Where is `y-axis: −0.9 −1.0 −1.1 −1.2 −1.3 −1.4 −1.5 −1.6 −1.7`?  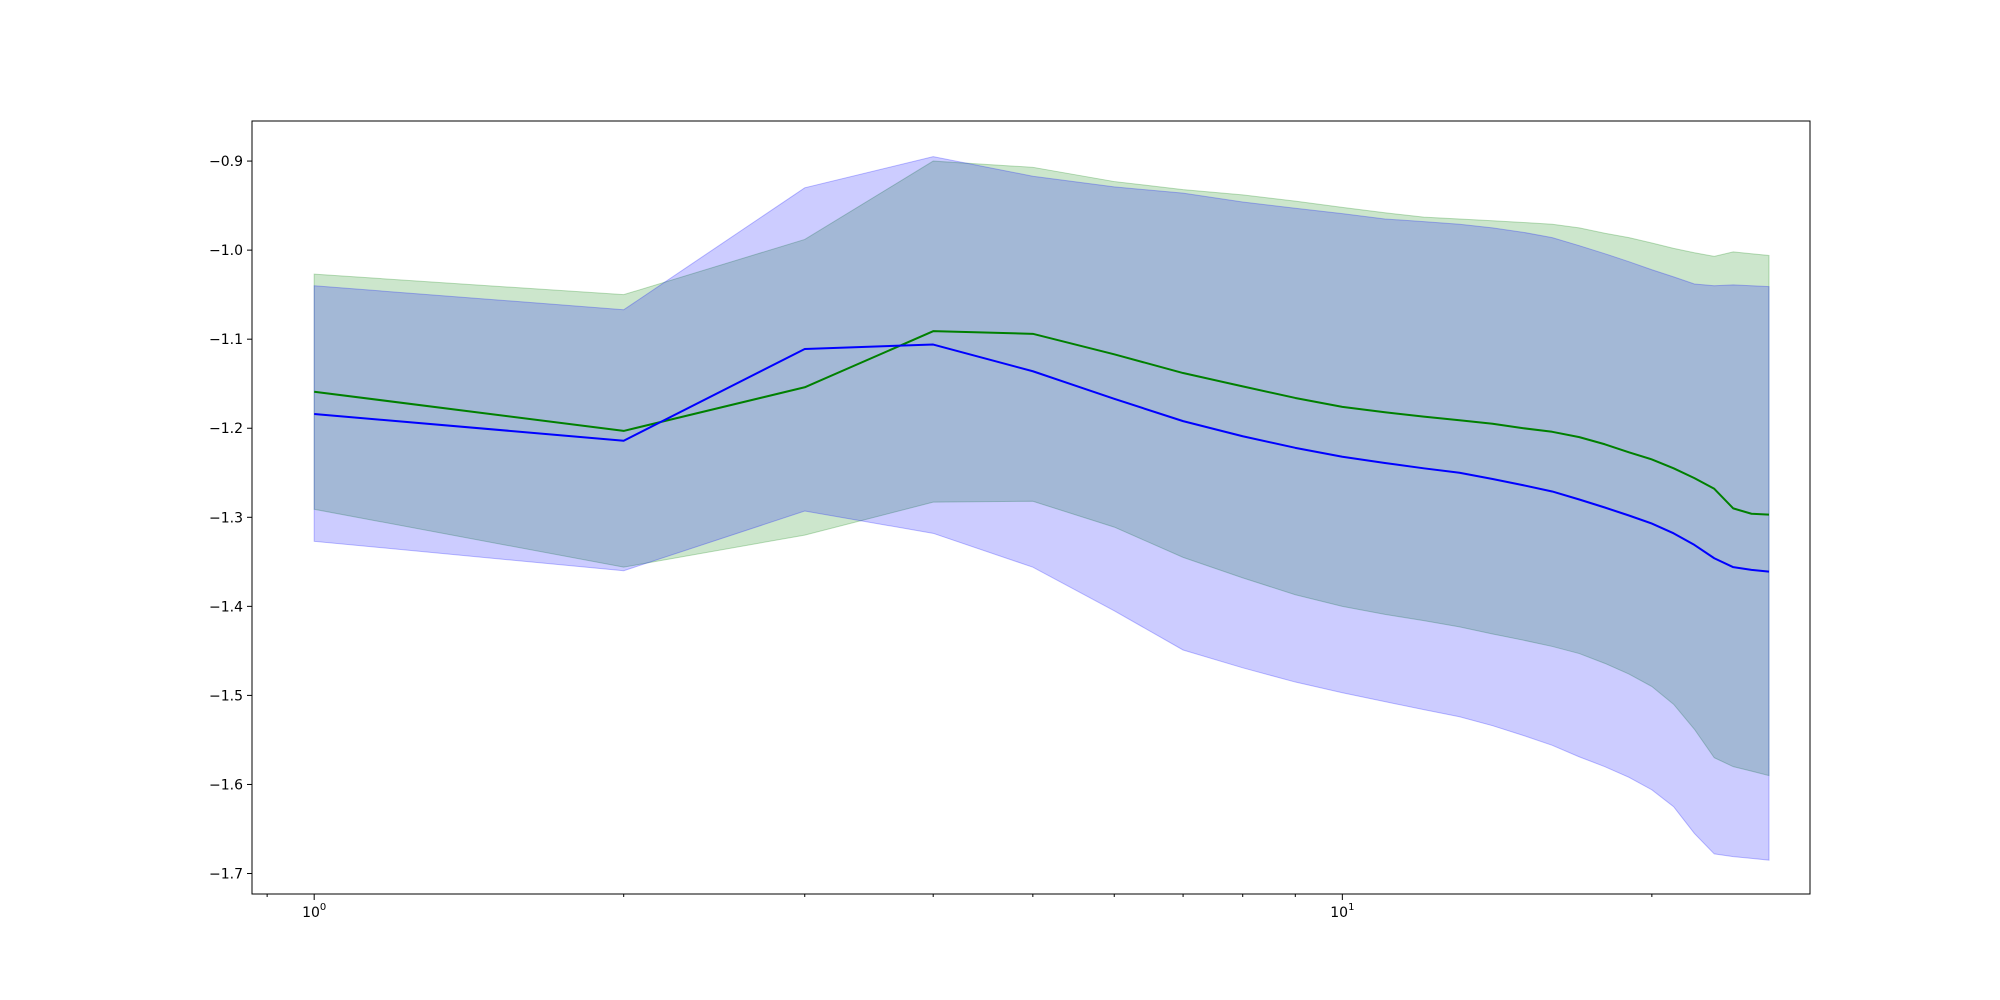 y-axis: −0.9 −1.0 −1.1 −1.2 −1.3 −1.4 −1.5 −1.6 −1.7 is located at coordinates (230, 518).